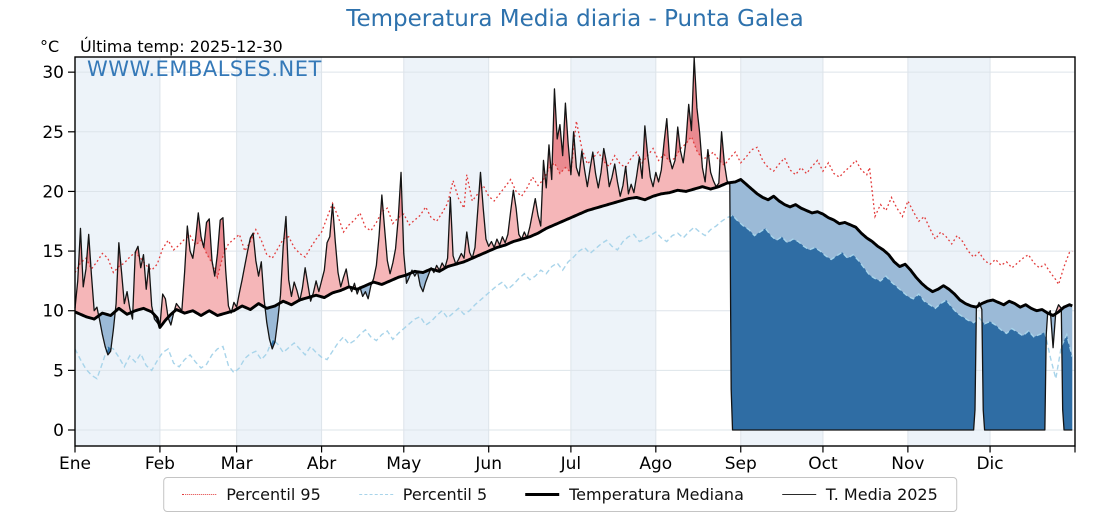  What do you see at coordinates (989, 464) in the screenshot?
I see `x-tick-label: Dic` at bounding box center [989, 464].